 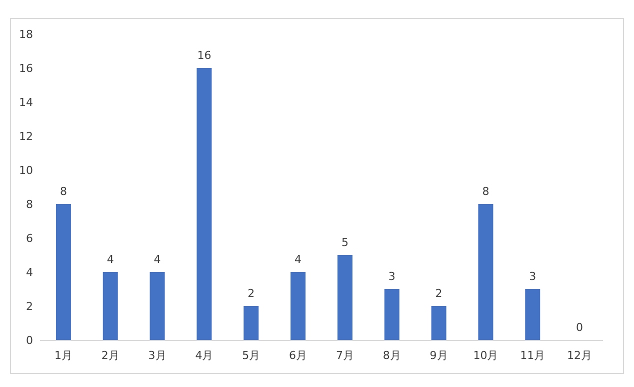 I want to click on y-tick-label: 18, so click(x=26, y=34).